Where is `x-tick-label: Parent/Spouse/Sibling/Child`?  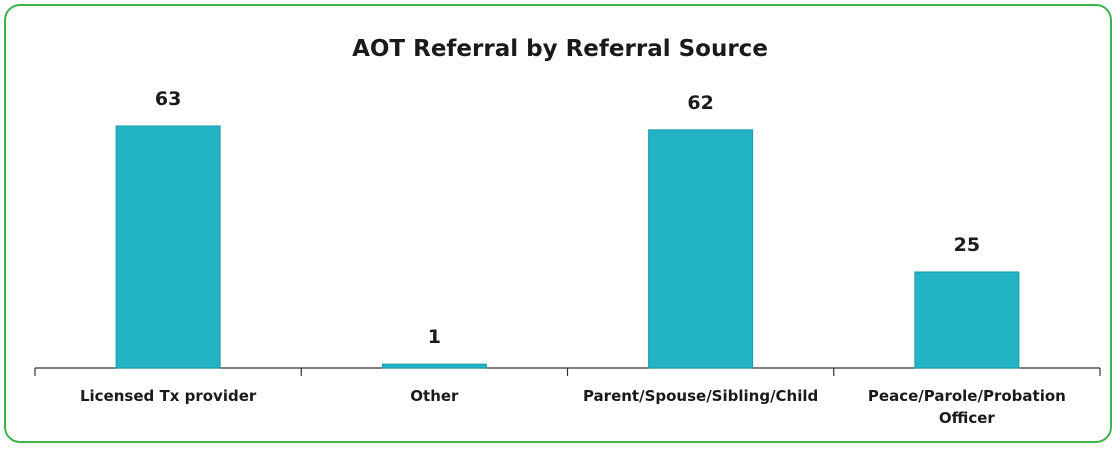
x-tick-label: Parent/Spouse/Sibling/Child is located at coordinates (700, 396).